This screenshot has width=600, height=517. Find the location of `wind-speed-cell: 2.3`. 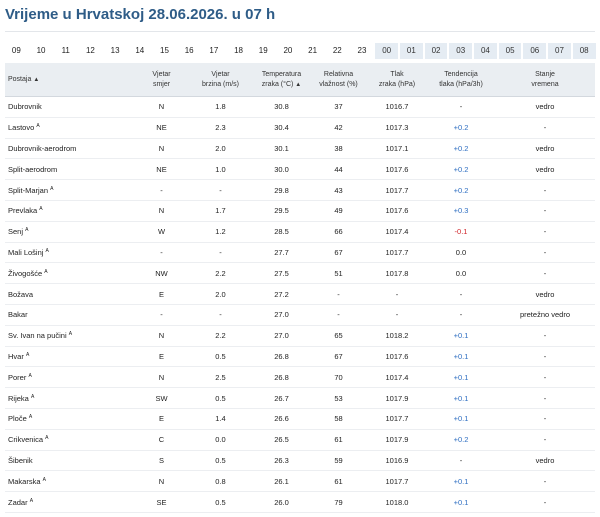

wind-speed-cell: 2.3 is located at coordinates (220, 128).